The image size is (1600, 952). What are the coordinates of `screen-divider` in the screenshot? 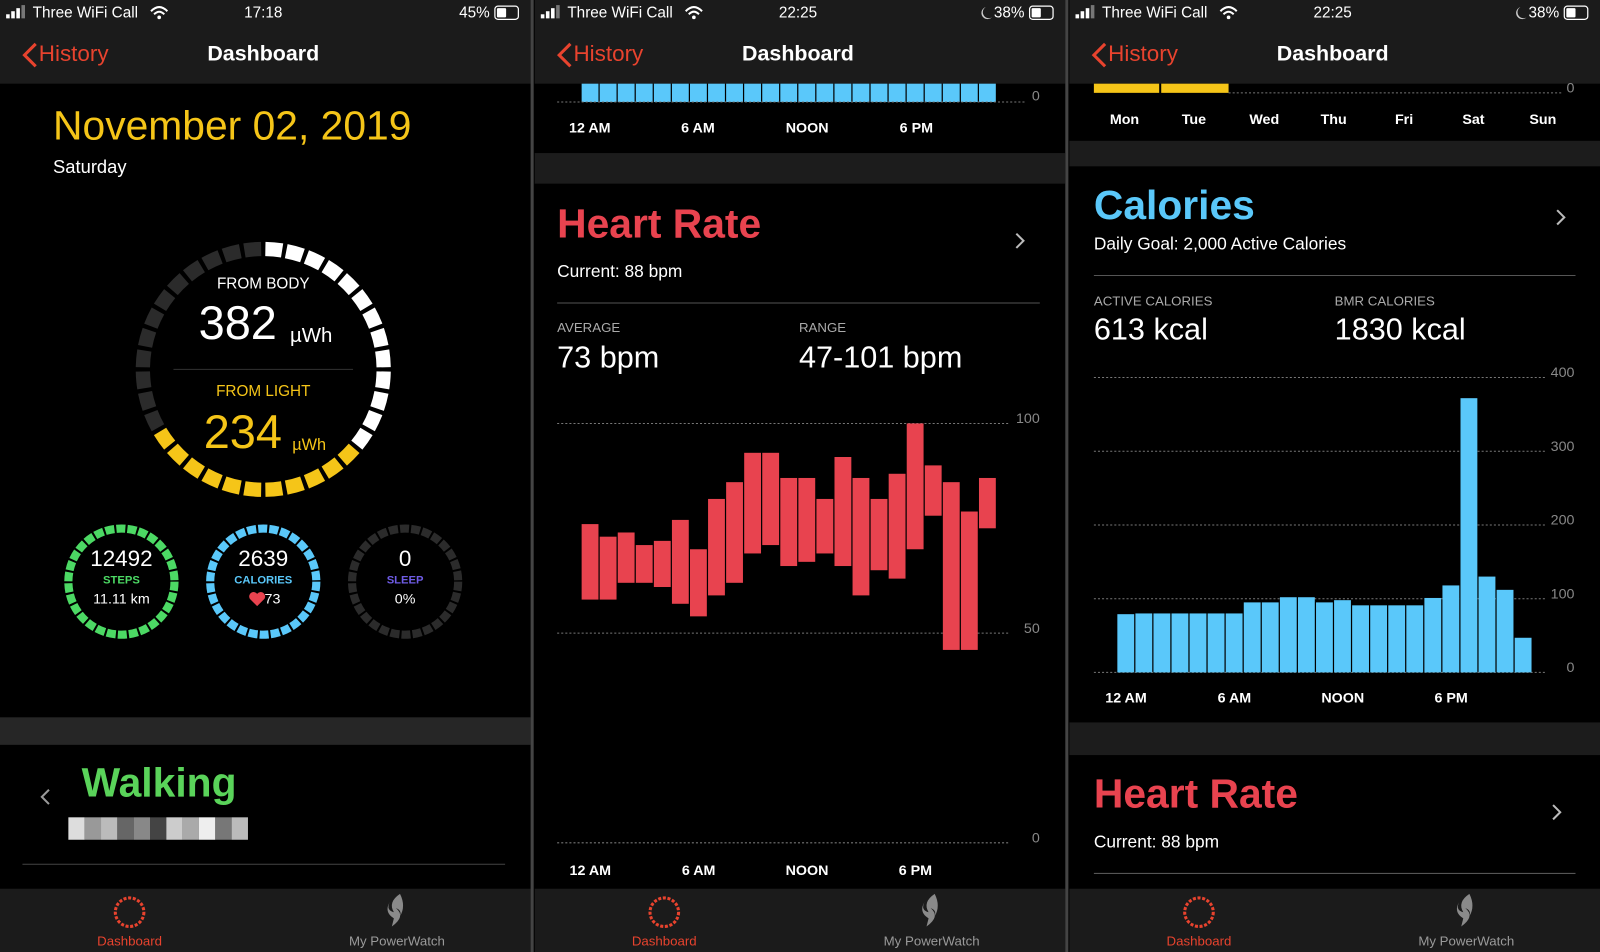 It's located at (1067, 476).